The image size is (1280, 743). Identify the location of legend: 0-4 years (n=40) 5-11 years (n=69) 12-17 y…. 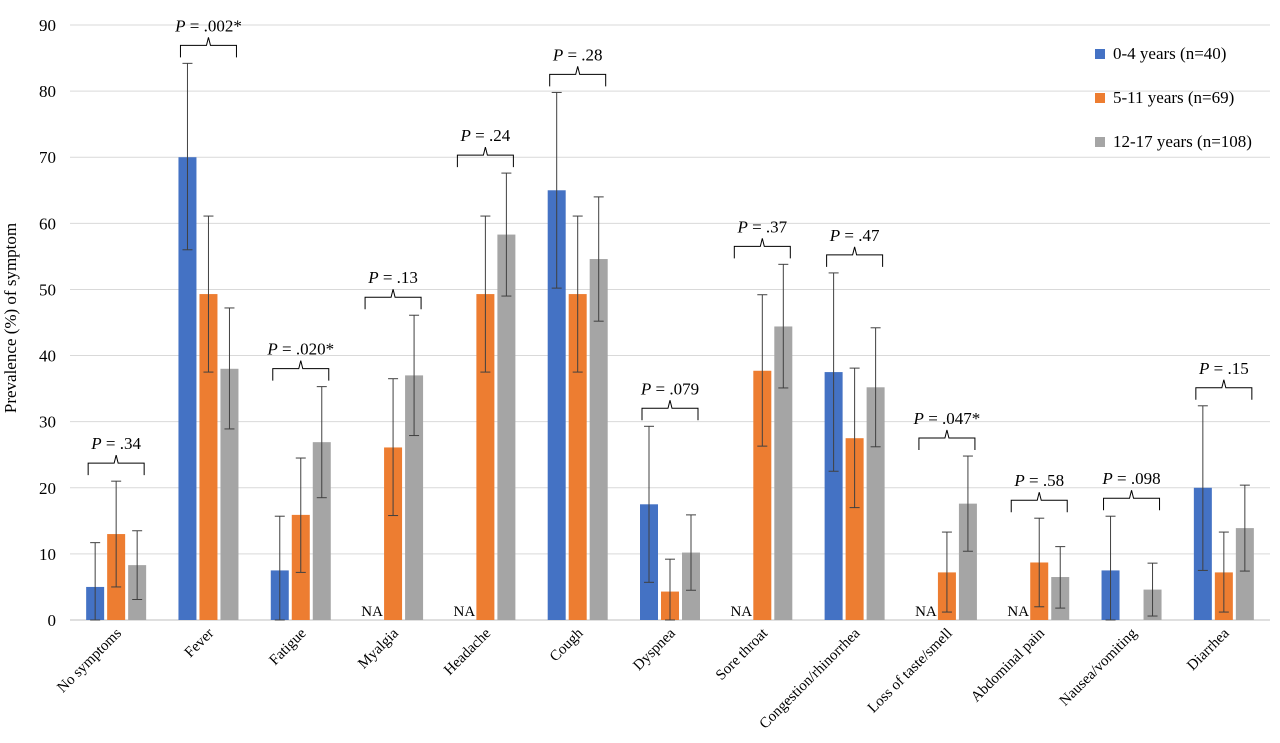
(1173, 97).